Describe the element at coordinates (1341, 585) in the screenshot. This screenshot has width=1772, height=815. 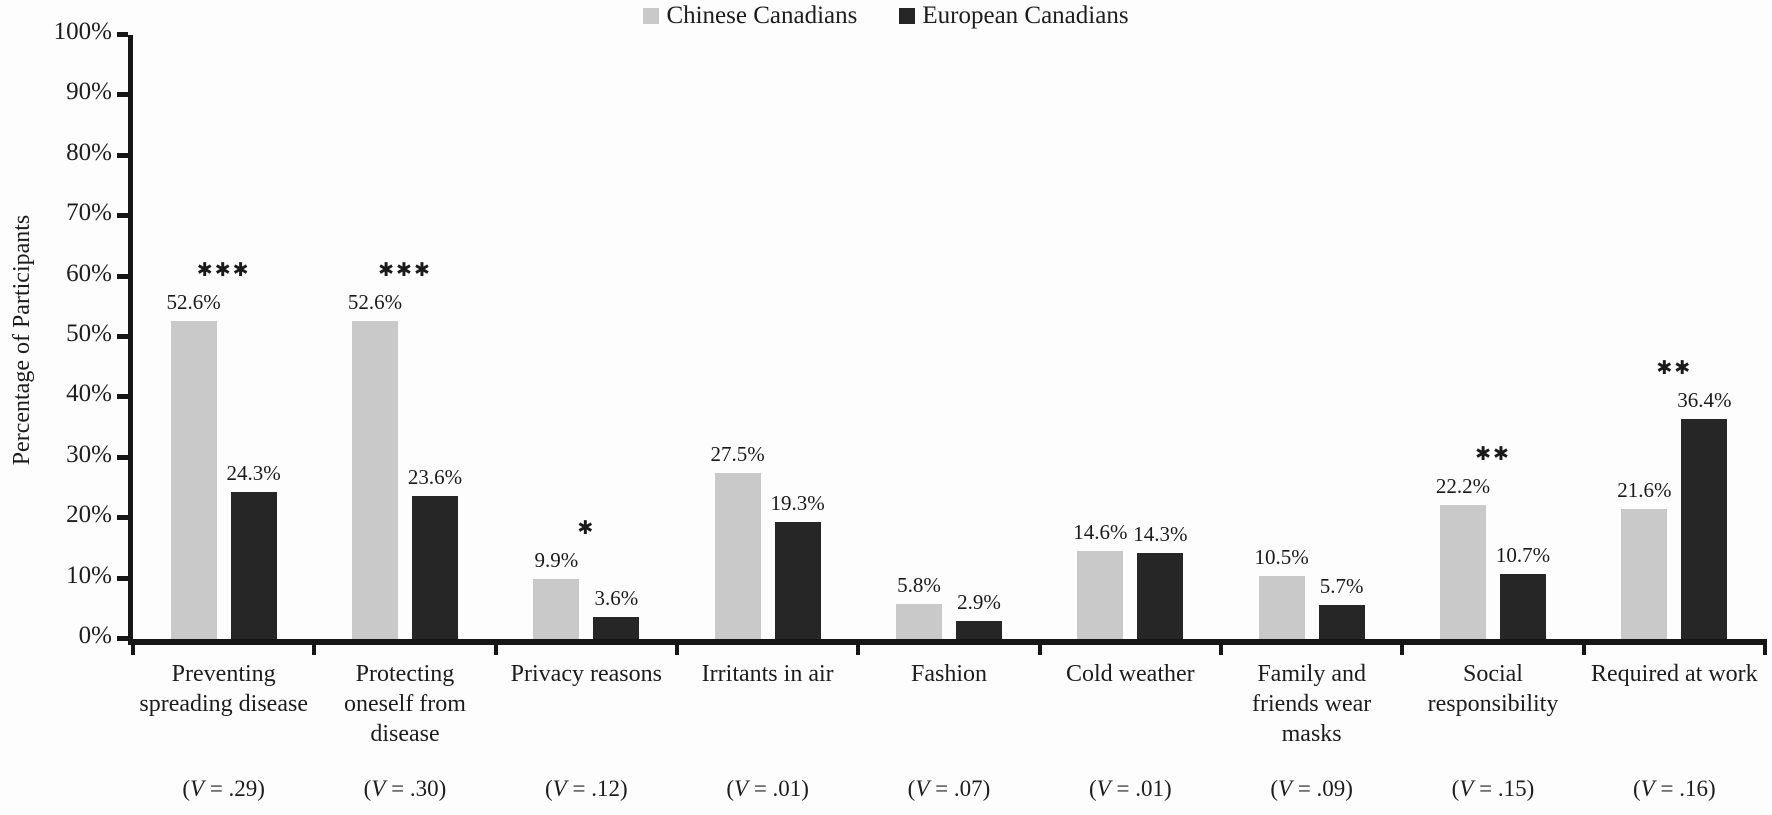
I see `value-label-european-canadians: 5.7%` at that location.